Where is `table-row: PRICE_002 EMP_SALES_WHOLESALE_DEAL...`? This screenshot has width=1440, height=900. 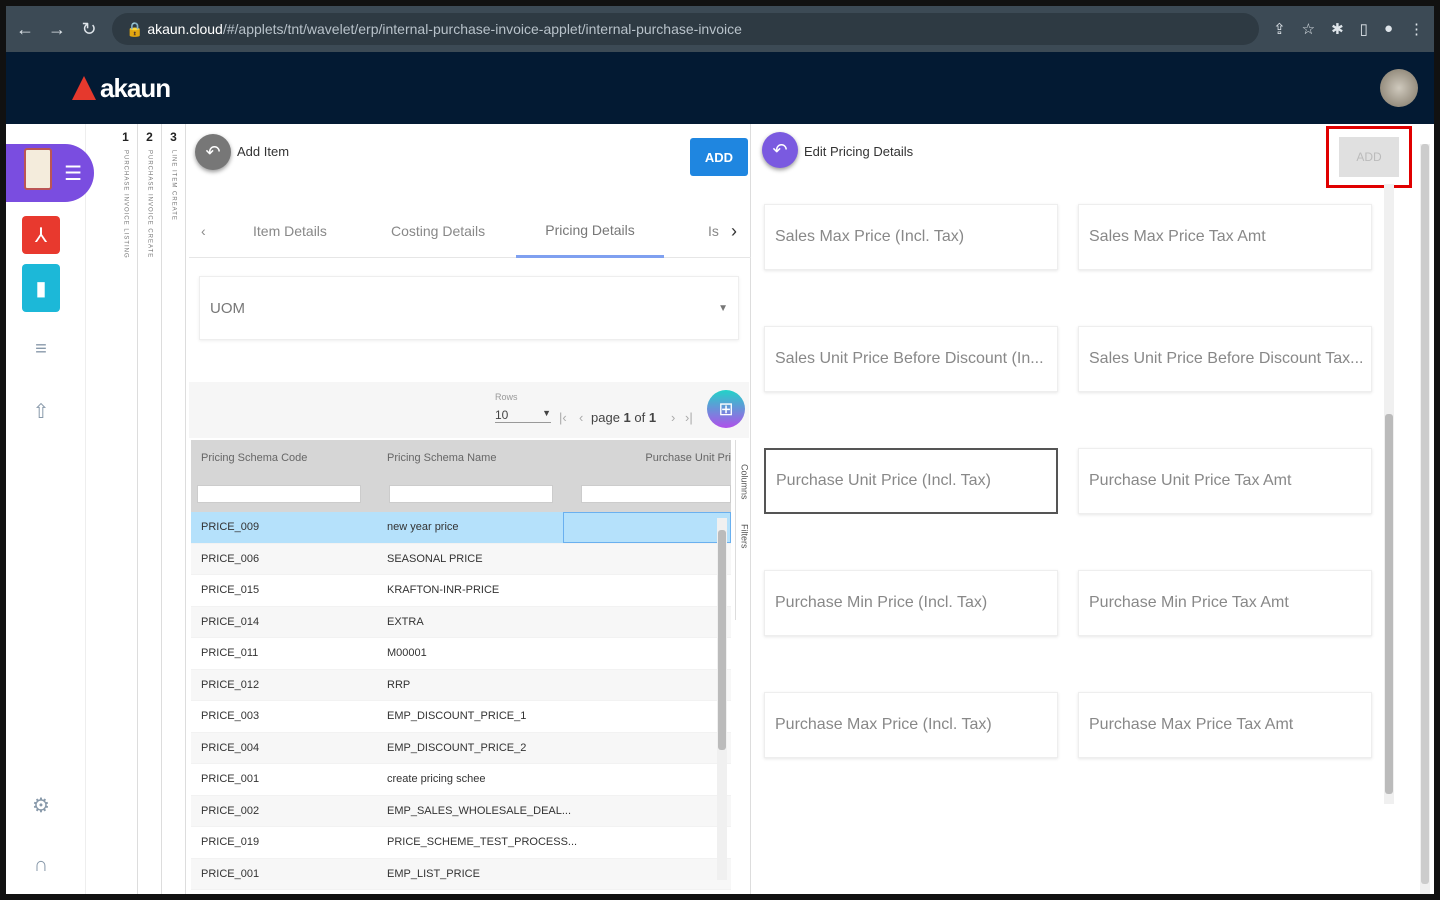
table-row: PRICE_002 EMP_SALES_WHOLESALE_DEAL... is located at coordinates (461, 811).